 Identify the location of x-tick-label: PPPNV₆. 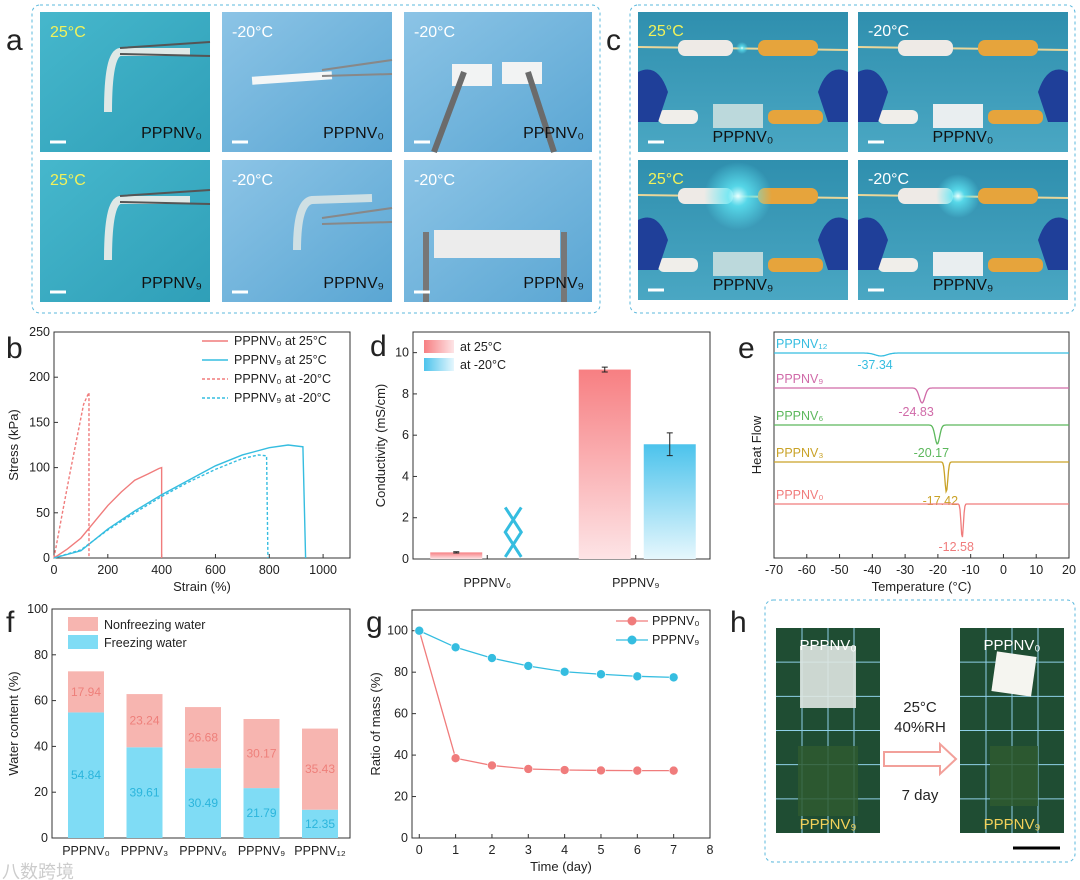
(202, 851).